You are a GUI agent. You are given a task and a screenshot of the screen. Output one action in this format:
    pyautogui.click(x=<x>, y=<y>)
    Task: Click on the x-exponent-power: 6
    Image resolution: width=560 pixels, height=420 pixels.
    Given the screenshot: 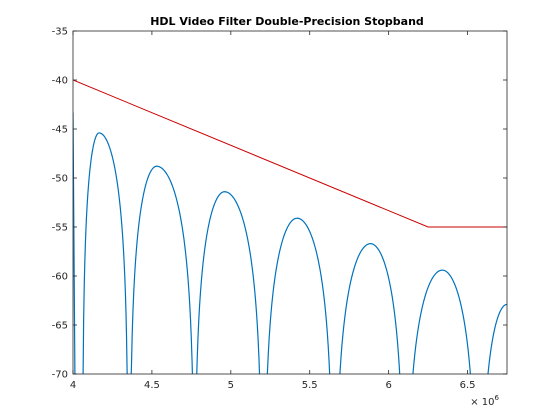 What is the action you would take?
    pyautogui.click(x=497, y=398)
    